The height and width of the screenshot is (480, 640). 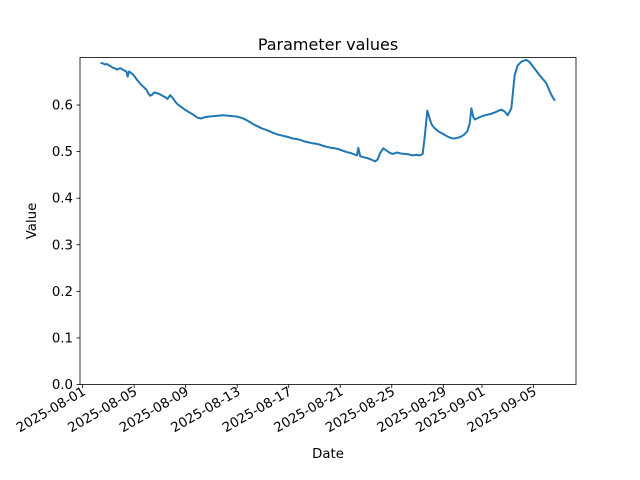 What do you see at coordinates (328, 44) in the screenshot?
I see `chart-title: Parameter values` at bounding box center [328, 44].